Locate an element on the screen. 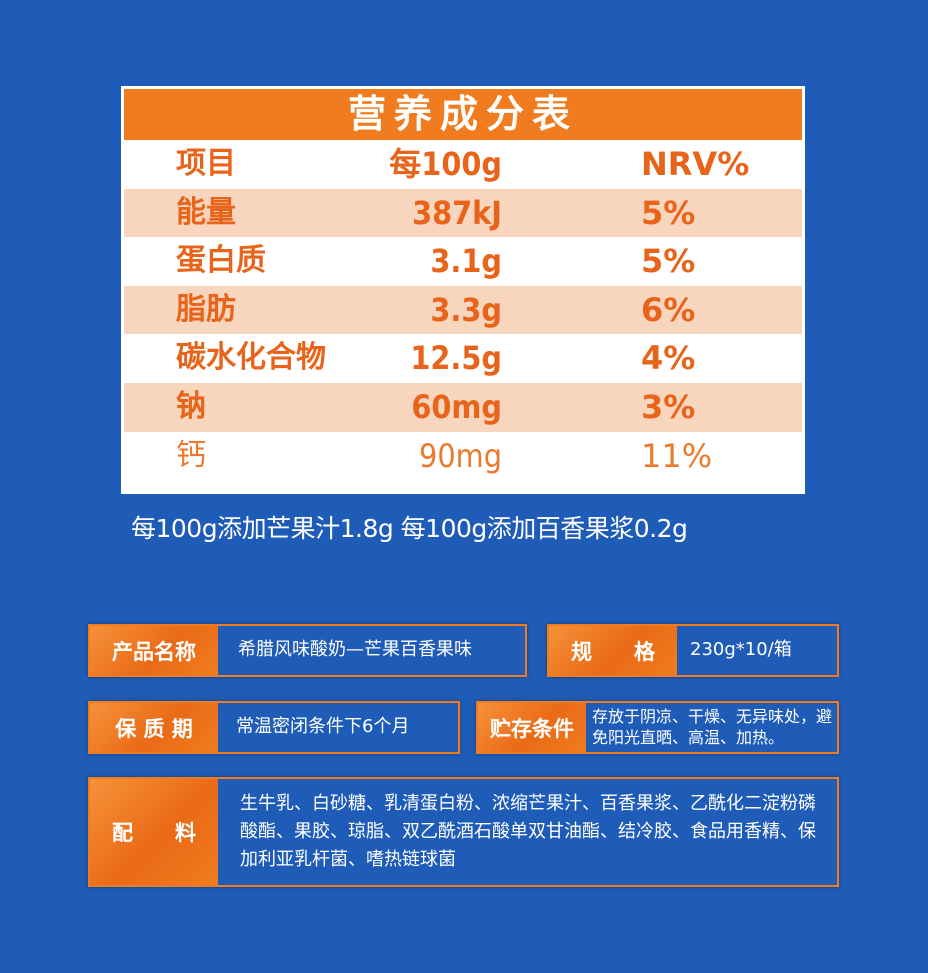 The width and height of the screenshot is (928, 973). nutrient-name: 蛋白质 is located at coordinates (221, 261).